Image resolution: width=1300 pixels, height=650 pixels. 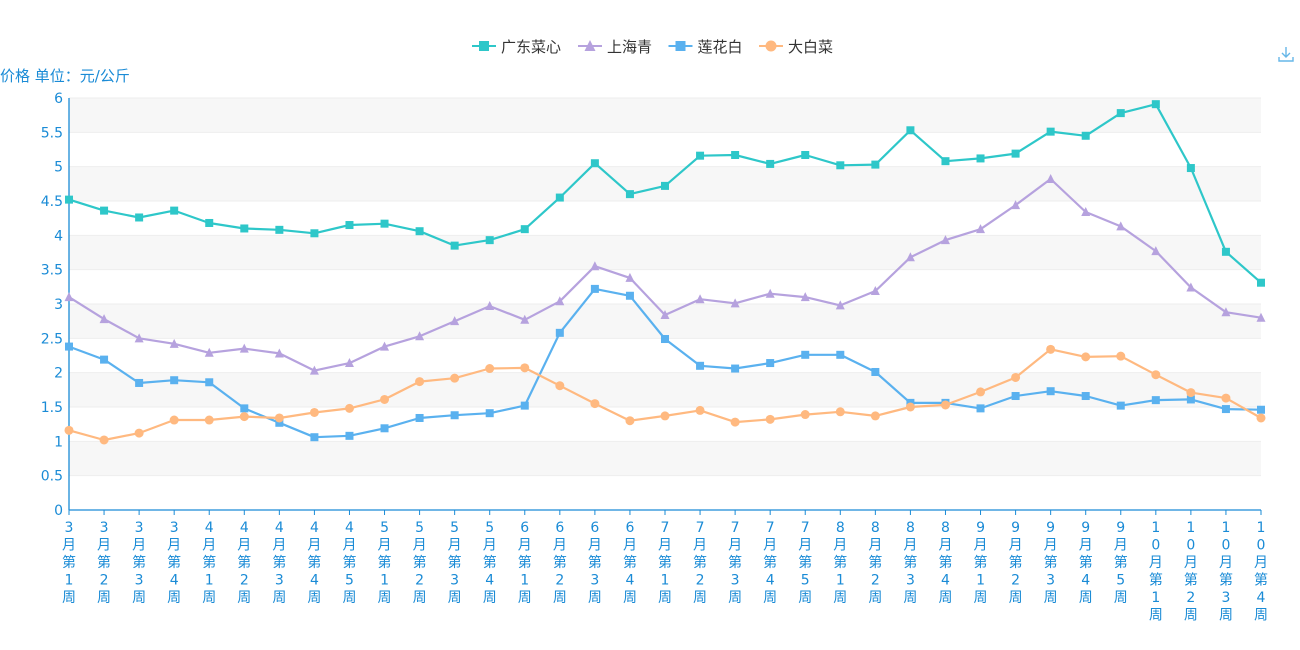 I want to click on legend-item: 莲花白, so click(x=705, y=47).